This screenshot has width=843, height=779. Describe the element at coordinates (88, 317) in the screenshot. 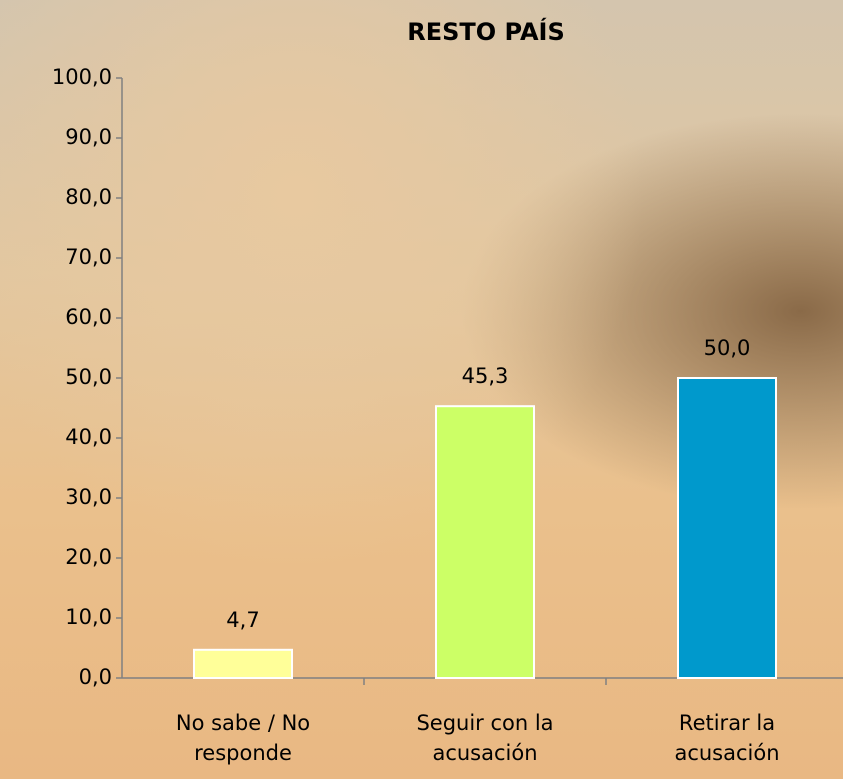

I see `y-tick-label: 60,0` at that location.